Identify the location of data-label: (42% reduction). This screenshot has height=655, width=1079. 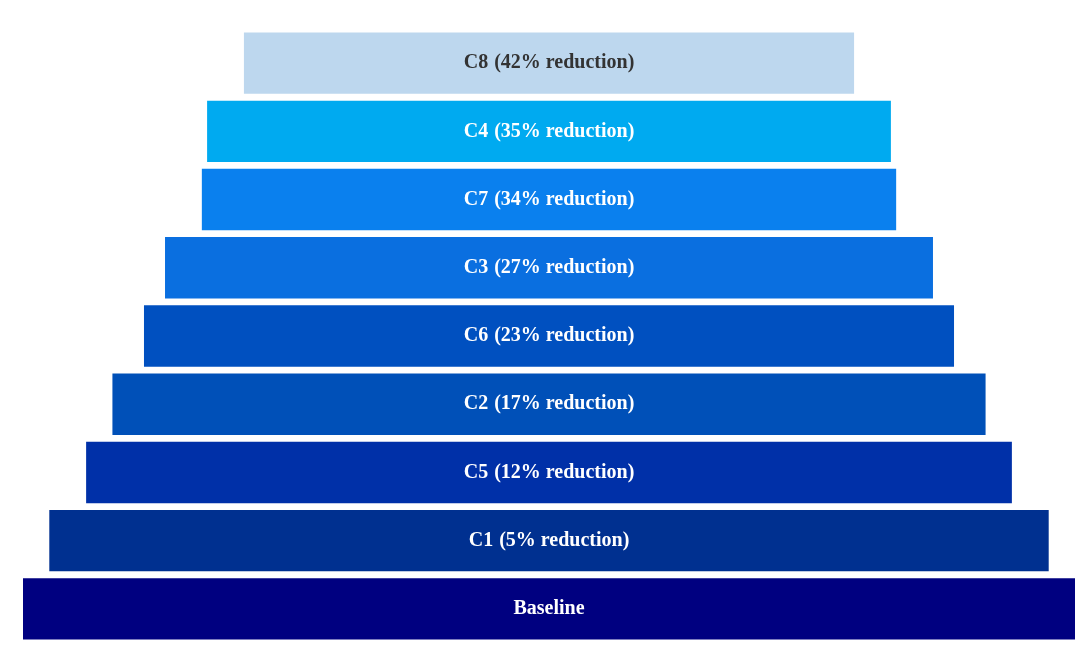
(564, 62).